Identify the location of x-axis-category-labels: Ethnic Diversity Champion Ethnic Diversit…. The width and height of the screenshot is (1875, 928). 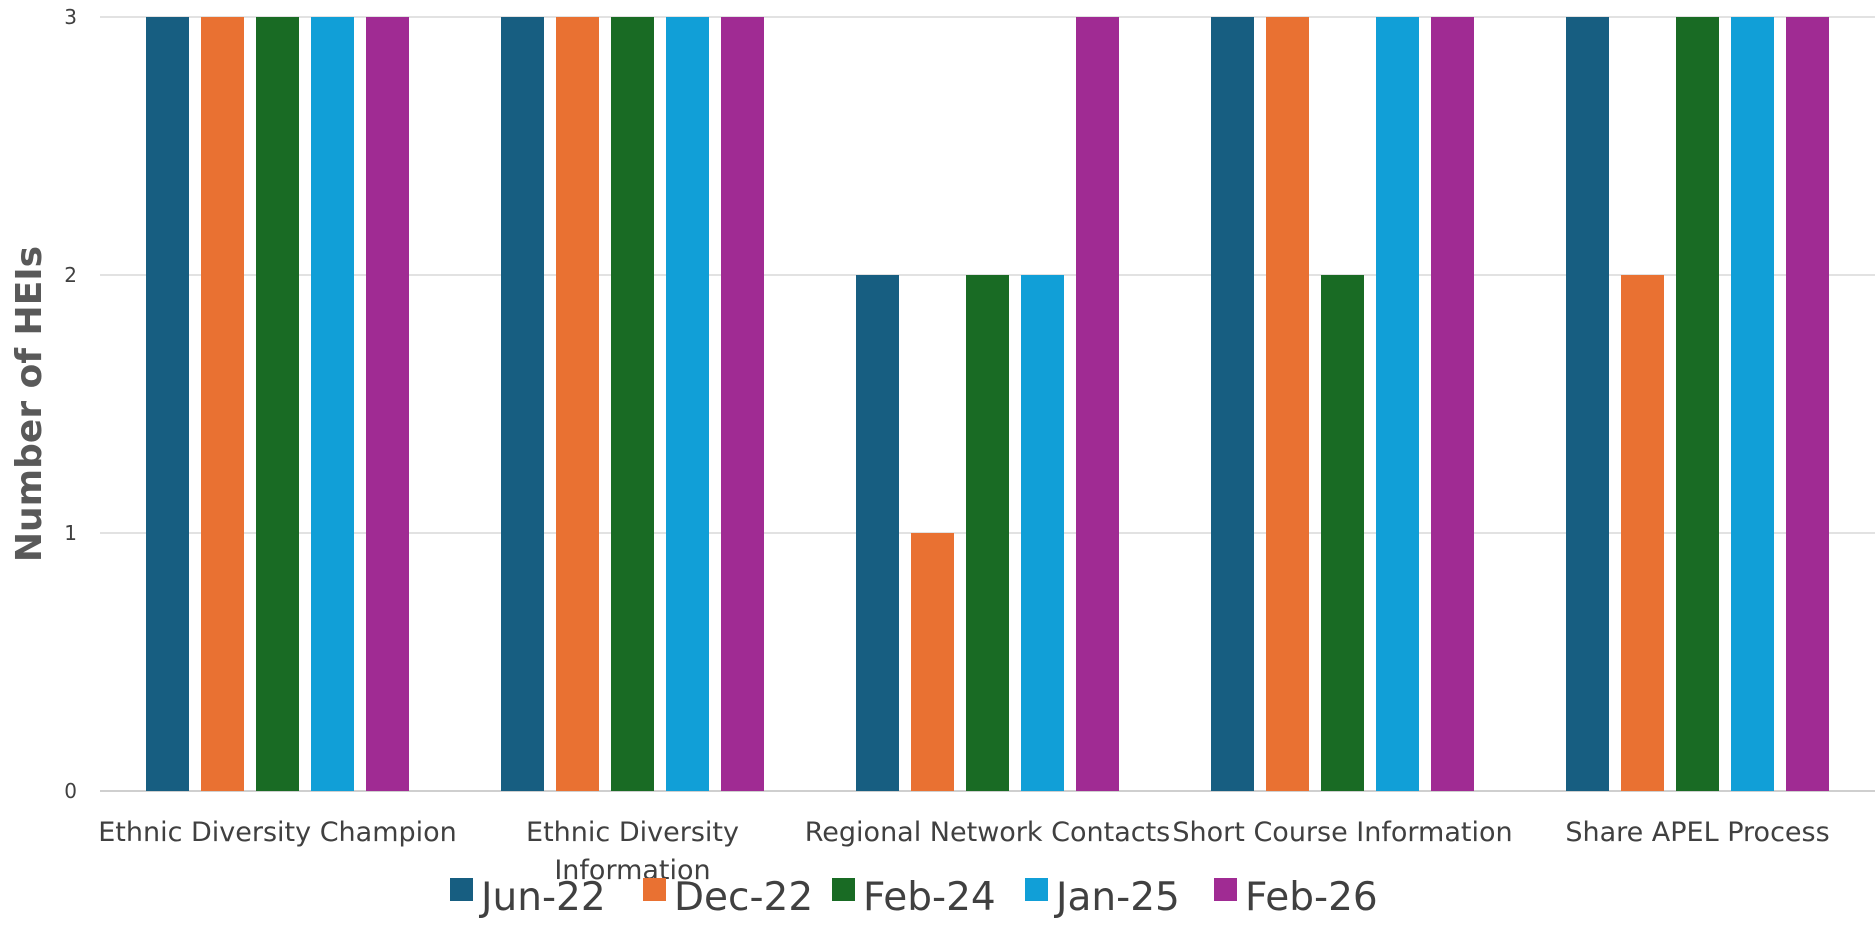
(963, 851).